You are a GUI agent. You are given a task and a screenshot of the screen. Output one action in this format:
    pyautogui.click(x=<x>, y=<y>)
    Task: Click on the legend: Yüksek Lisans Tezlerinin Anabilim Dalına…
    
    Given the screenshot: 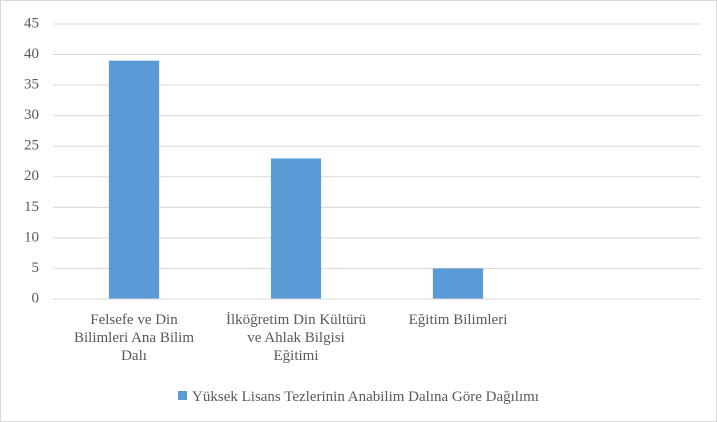 What is the action you would take?
    pyautogui.click(x=358, y=397)
    